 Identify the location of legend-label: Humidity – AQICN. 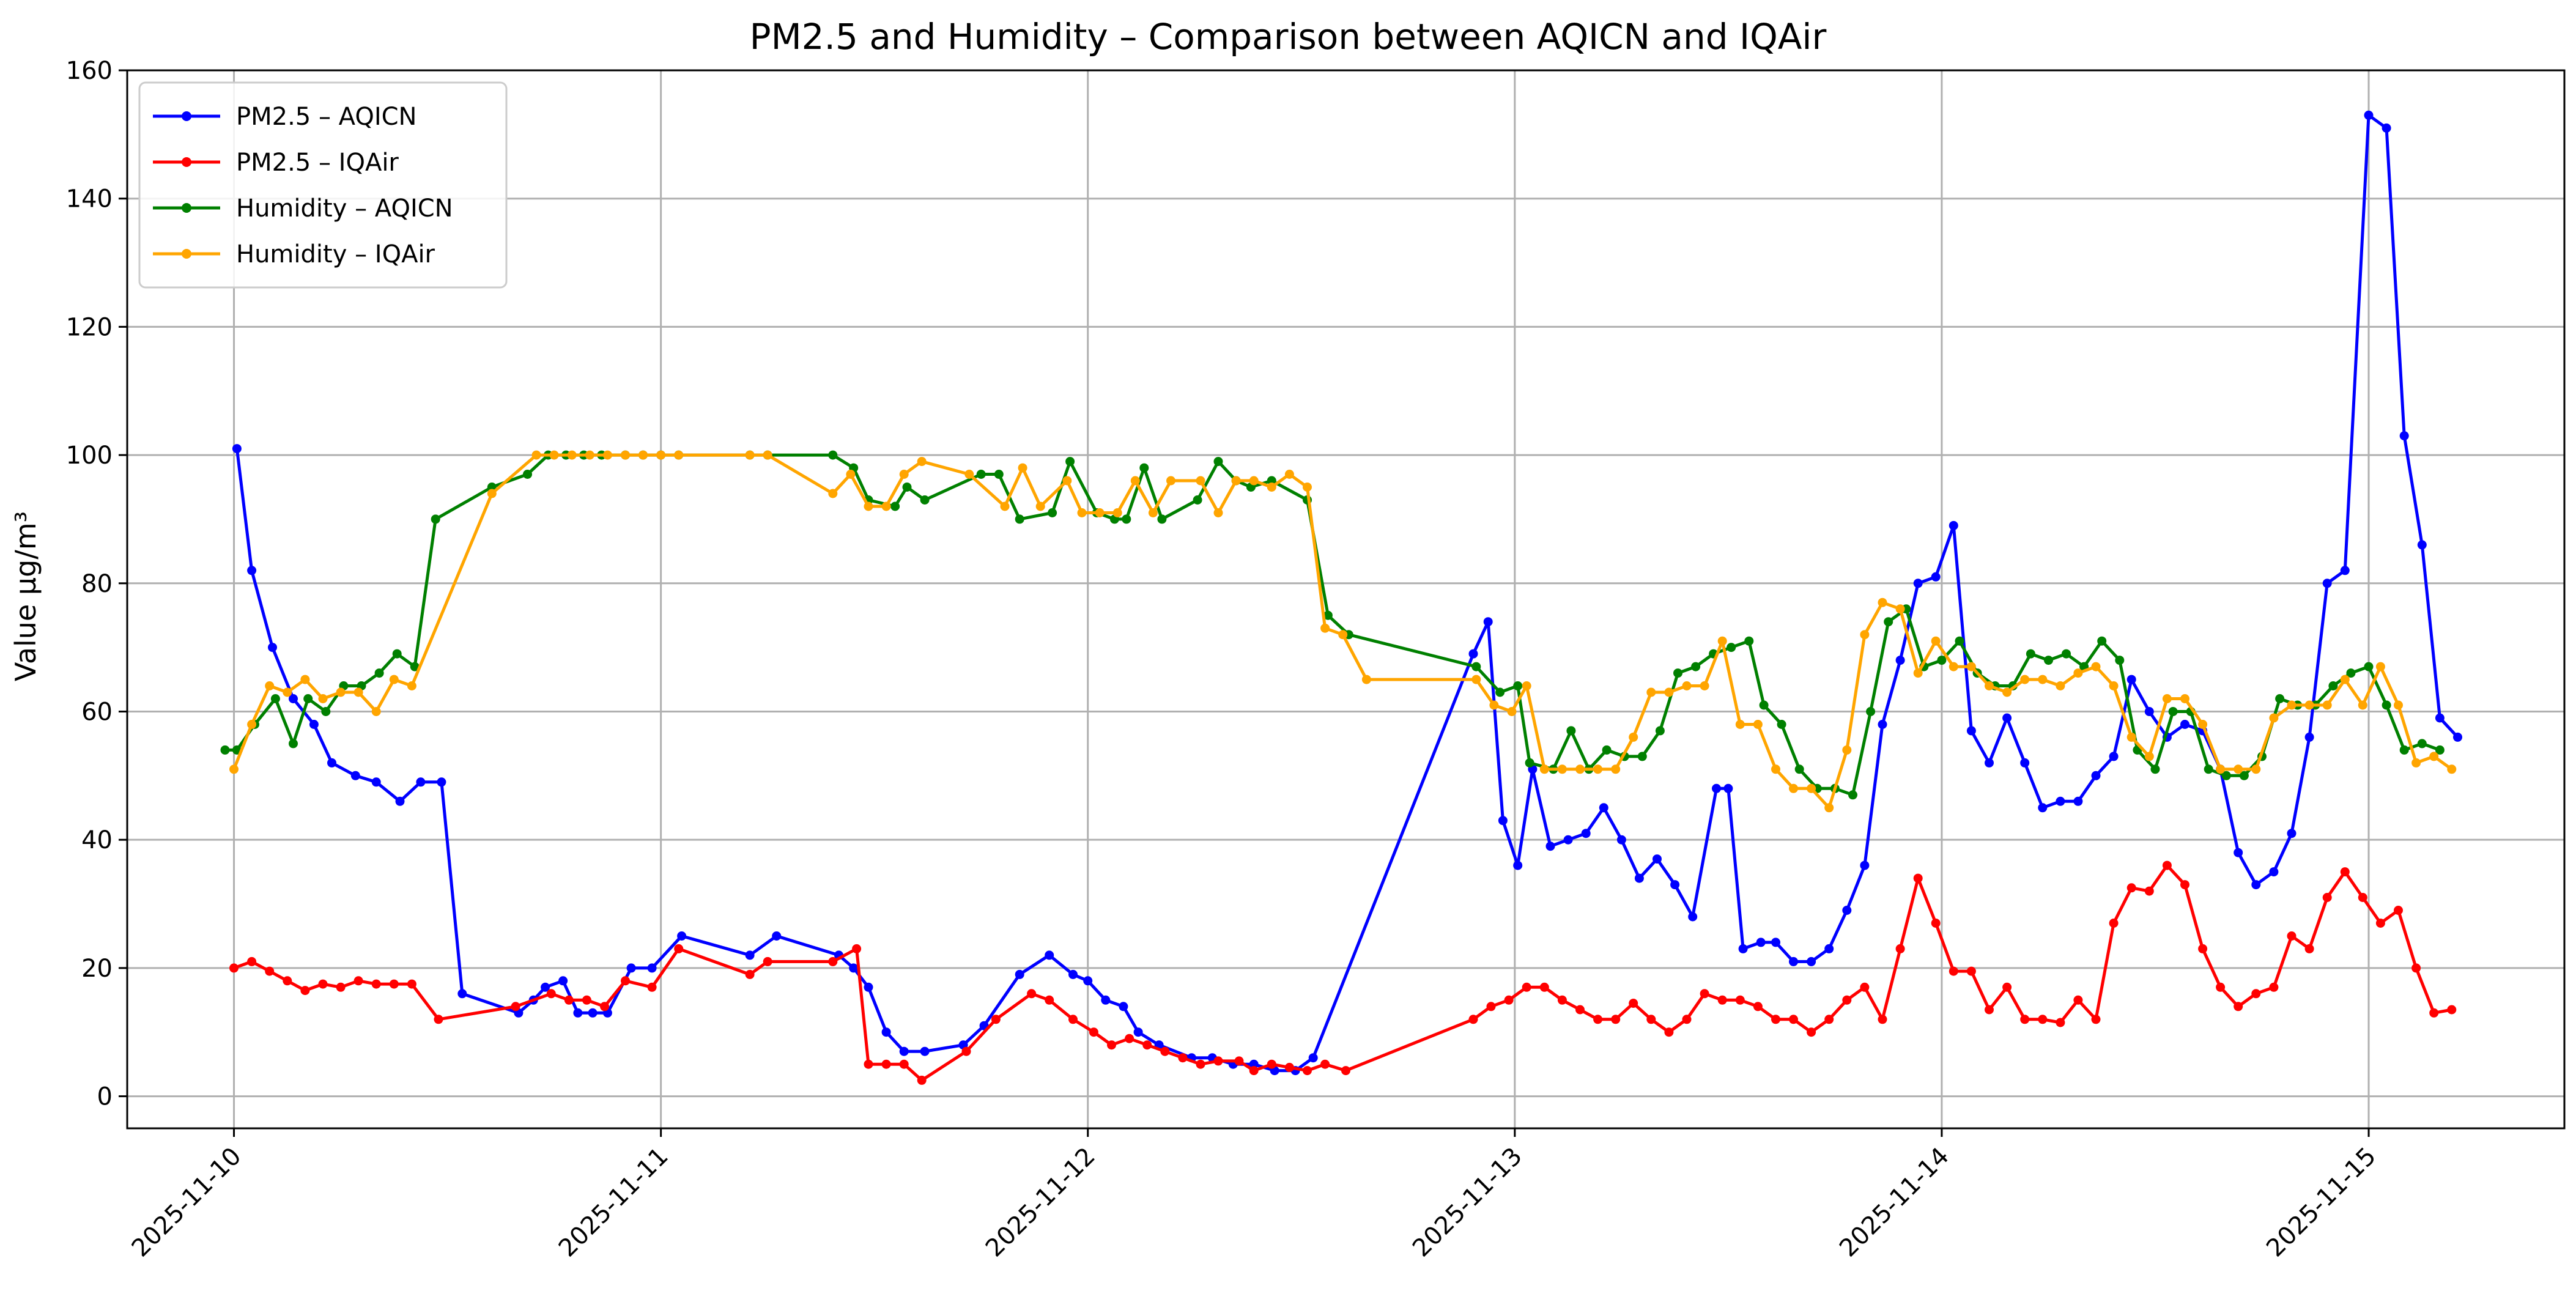
(344, 208).